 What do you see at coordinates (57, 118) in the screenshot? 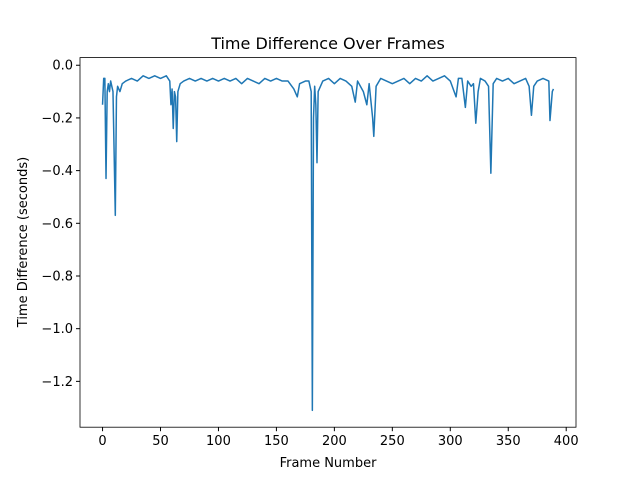
I see `y-tick-label: −0.2` at bounding box center [57, 118].